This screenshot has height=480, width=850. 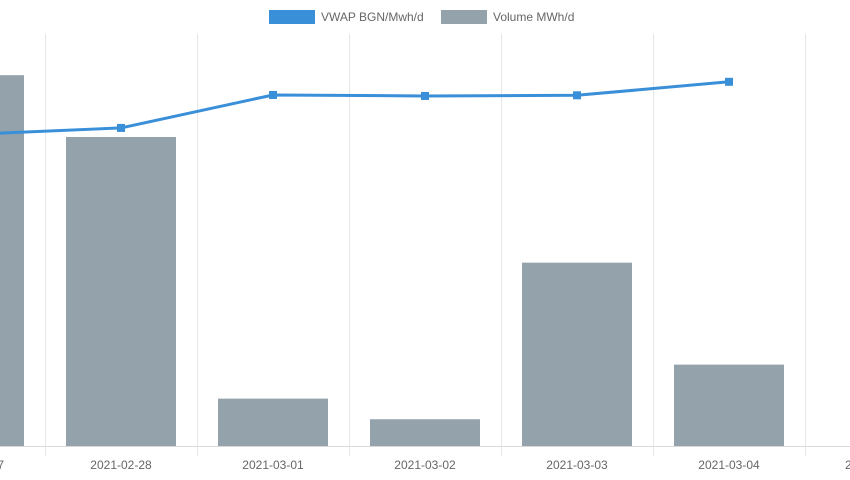 I want to click on x-tick-label: 7, so click(x=2, y=465).